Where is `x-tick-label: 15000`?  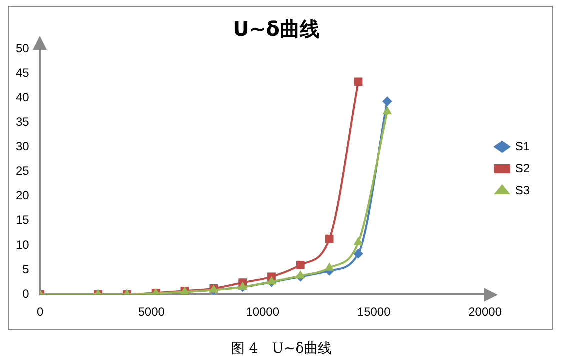 x-tick-label: 15000 is located at coordinates (374, 312).